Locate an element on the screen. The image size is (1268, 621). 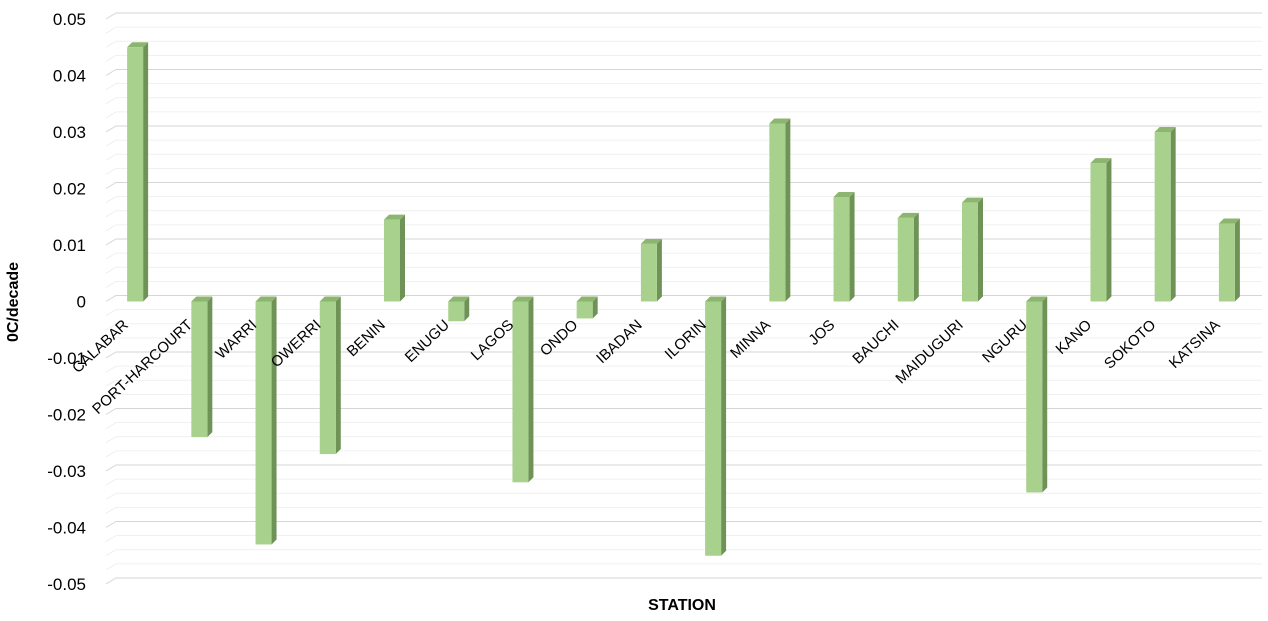
x-tick-label: MINNA is located at coordinates (750, 338).